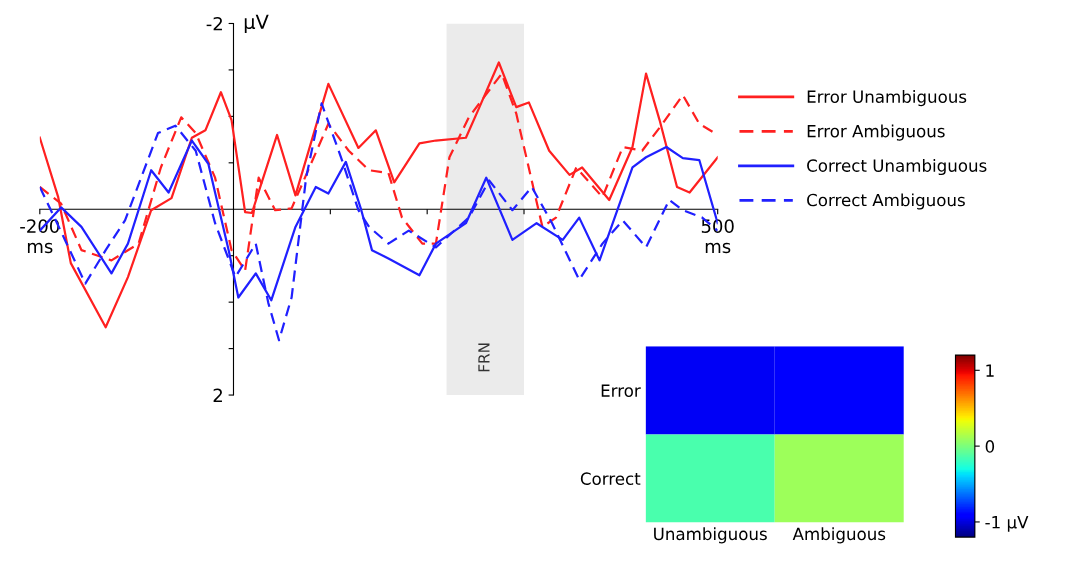  I want to click on legend-label: Correct Ambiguous, so click(886, 201).